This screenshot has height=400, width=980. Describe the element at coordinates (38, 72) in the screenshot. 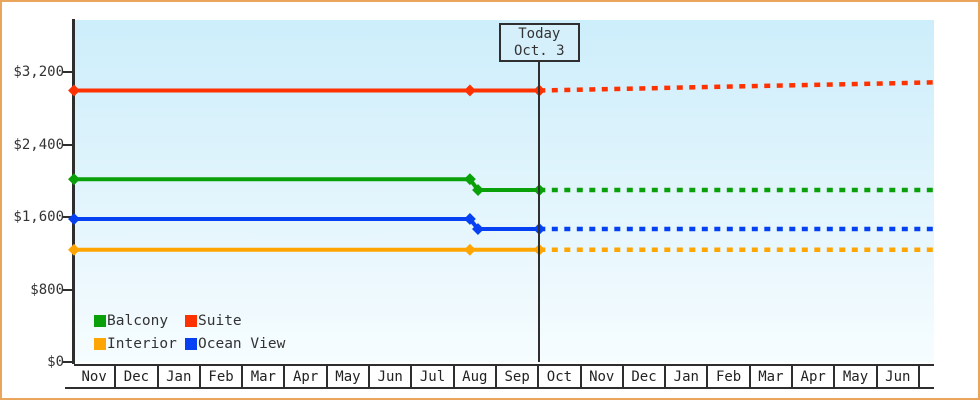

I see `y-axis-label: $3,200` at that location.